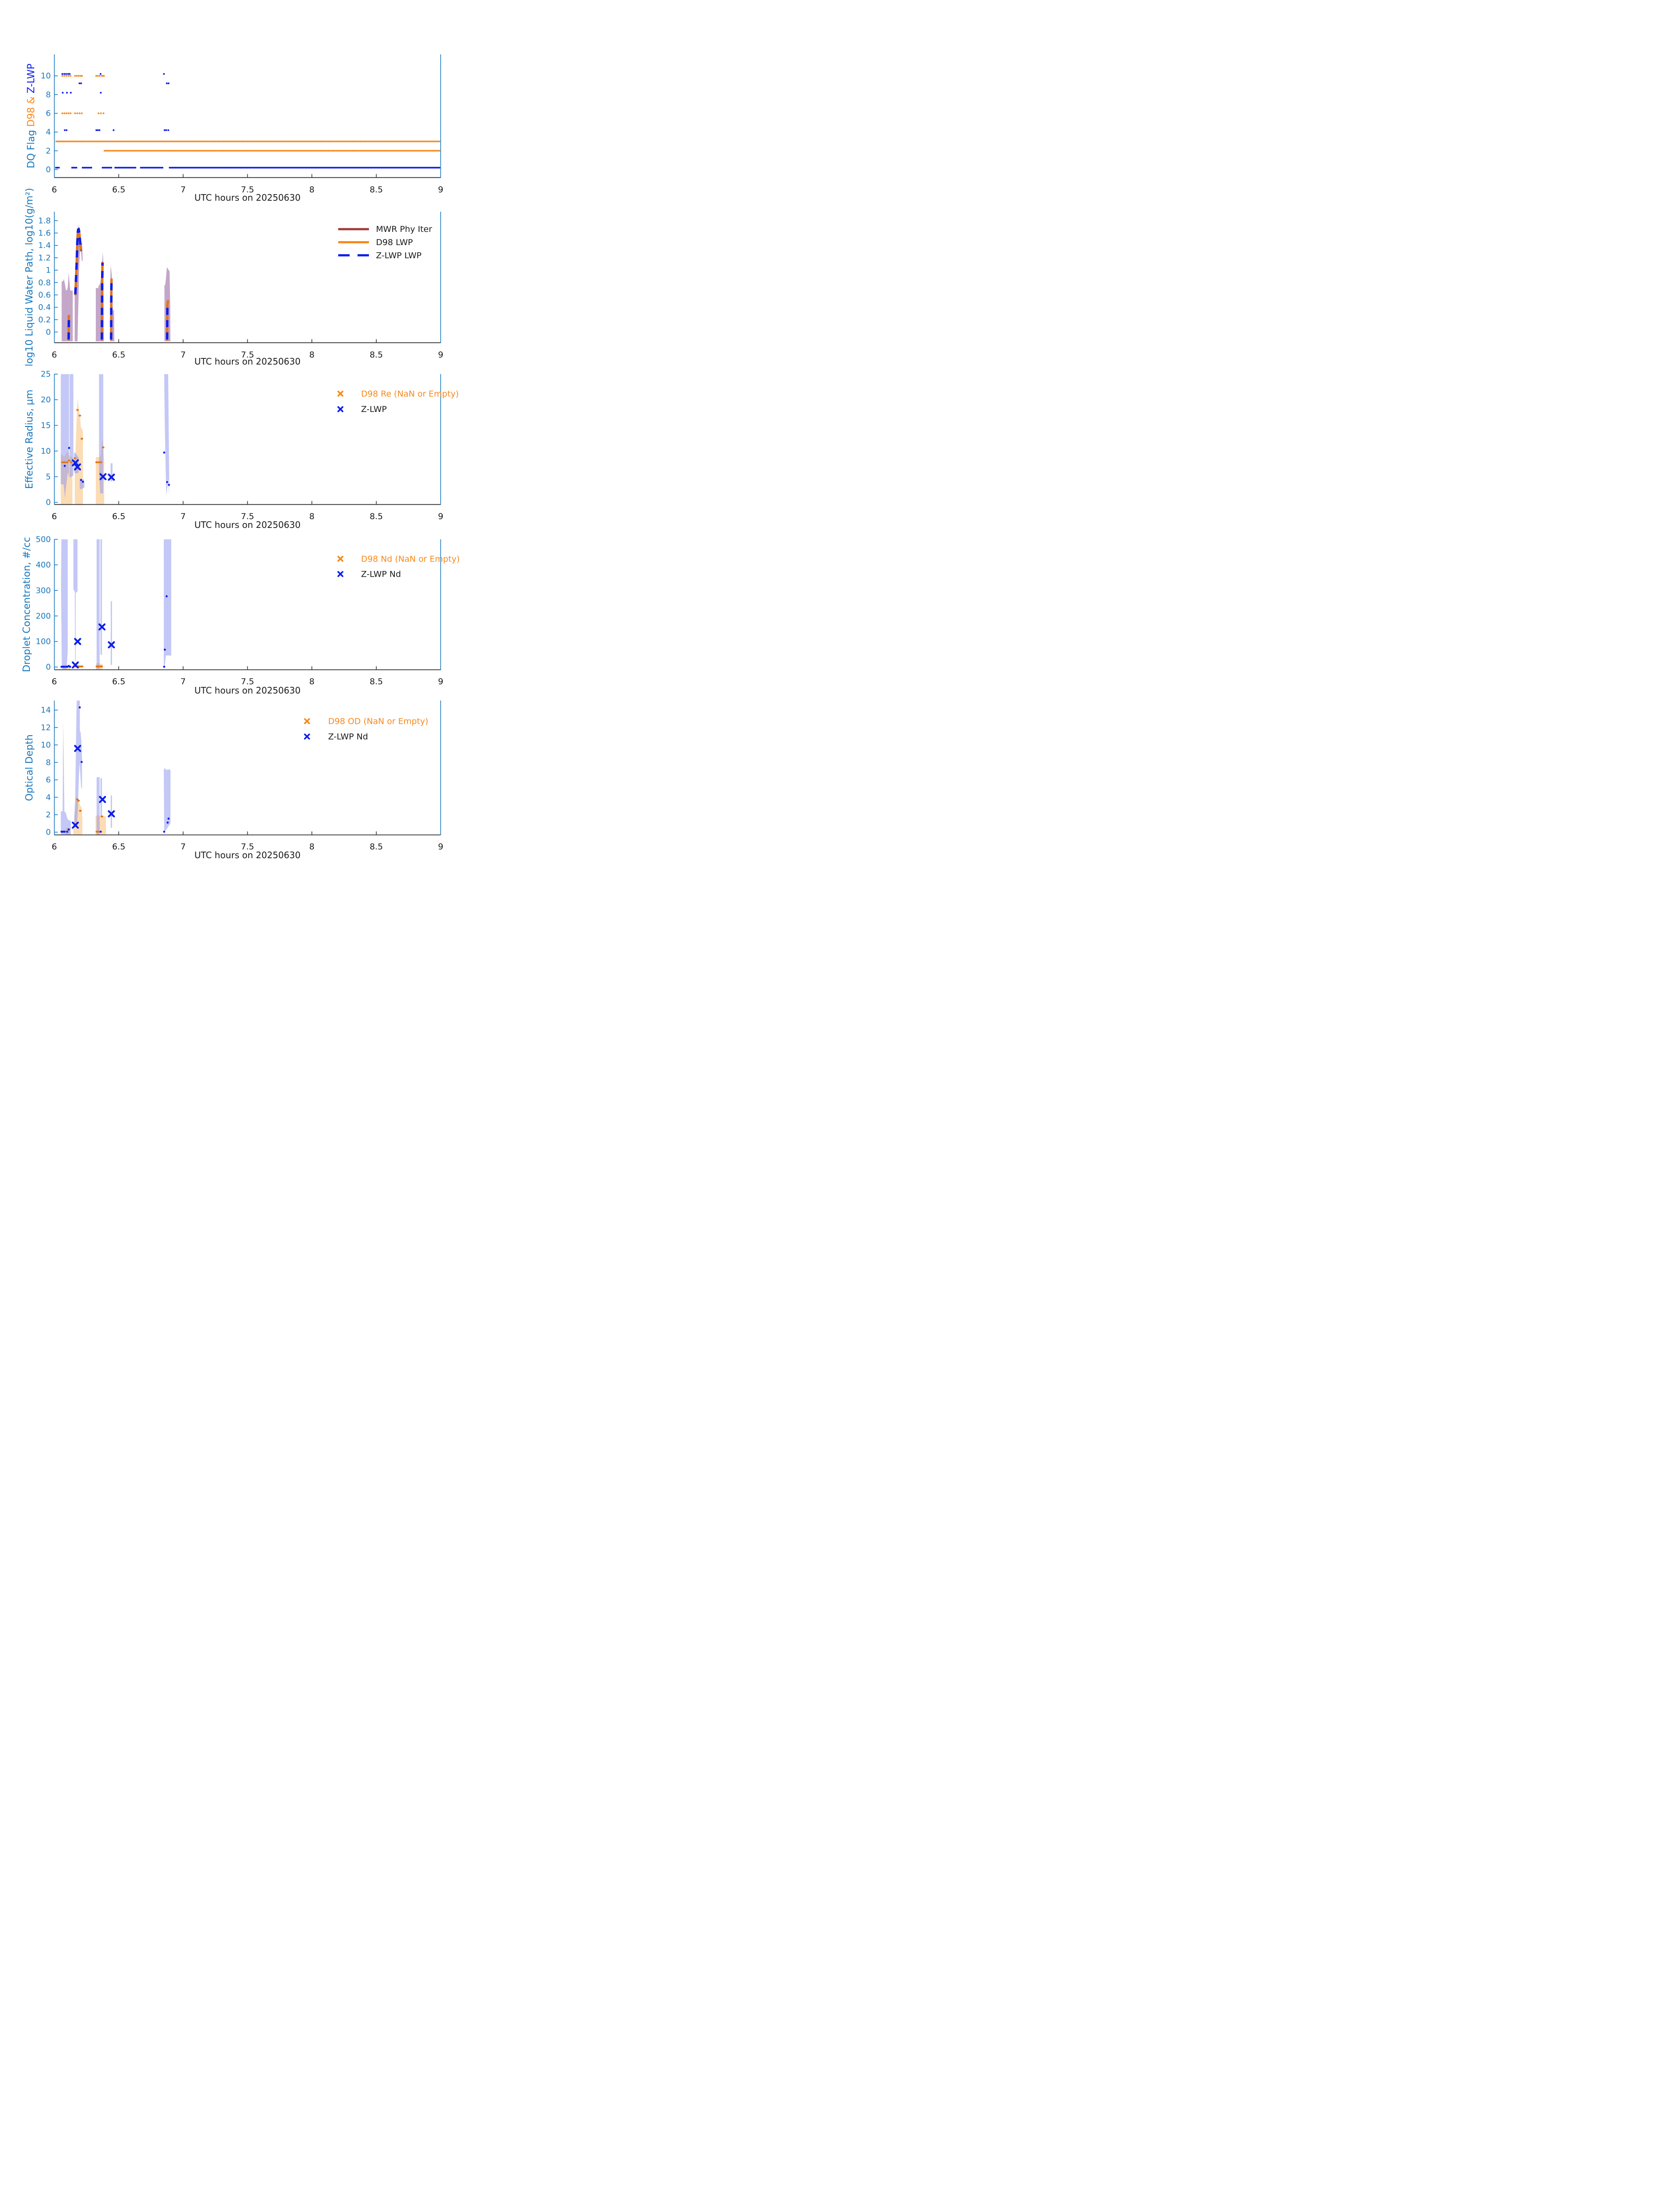  I want to click on y-tick-label: 0.8, so click(44, 282).